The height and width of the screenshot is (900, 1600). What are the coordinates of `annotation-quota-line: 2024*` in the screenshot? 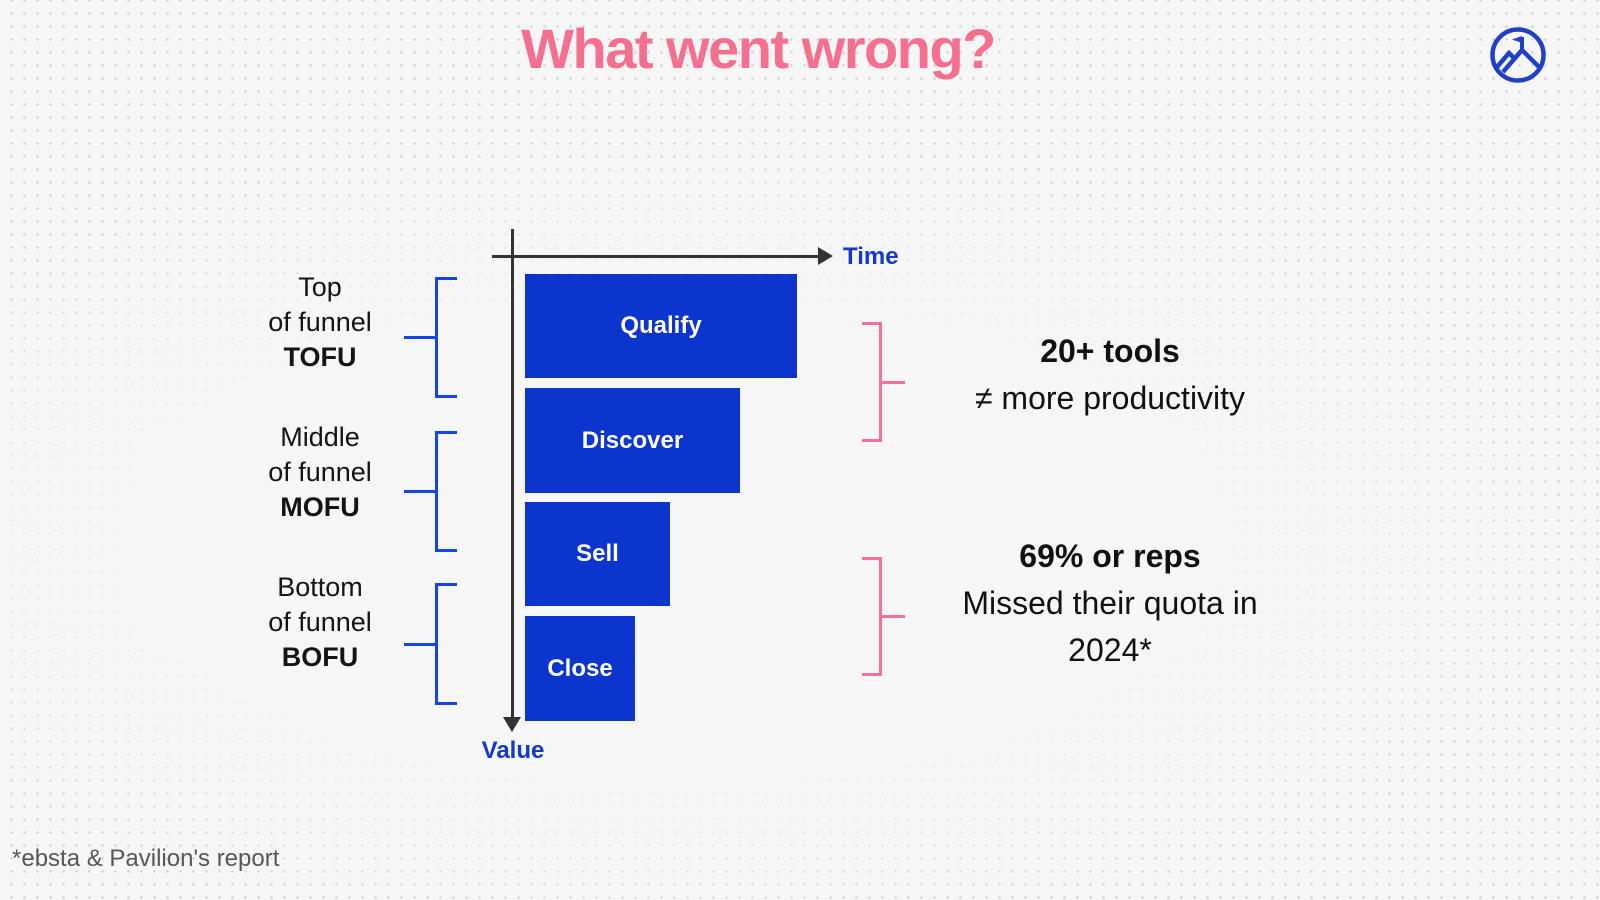 It's located at (1110, 650).